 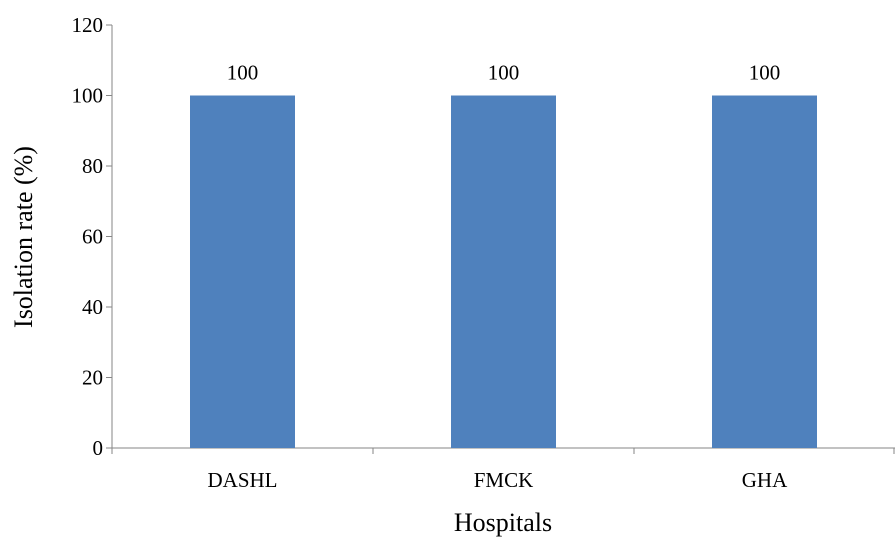 What do you see at coordinates (765, 480) in the screenshot?
I see `x-tick-label: GHA` at bounding box center [765, 480].